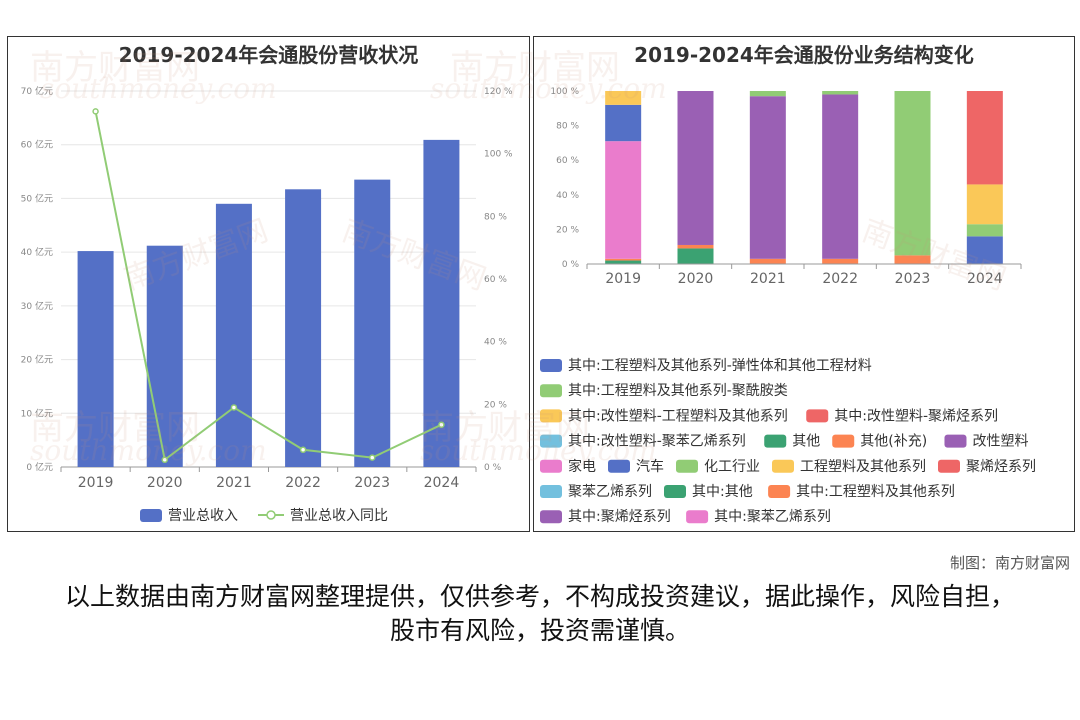 This screenshot has width=1080, height=720. Describe the element at coordinates (610, 491) in the screenshot. I see `legend-label: 聚苯乙烯系列` at that location.